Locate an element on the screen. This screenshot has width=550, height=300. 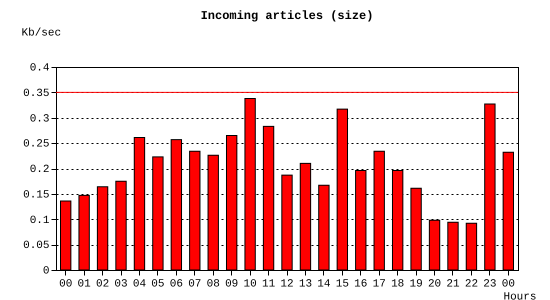
x-tick-label: 19 is located at coordinates (416, 284).